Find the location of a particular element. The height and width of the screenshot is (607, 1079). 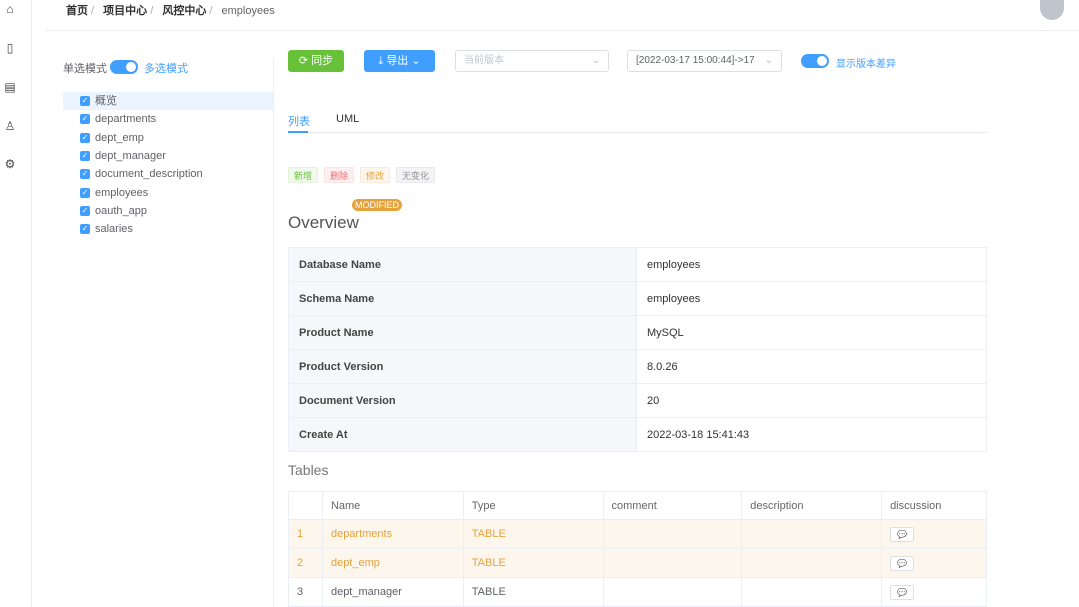

panel-divider is located at coordinates (273, 332).